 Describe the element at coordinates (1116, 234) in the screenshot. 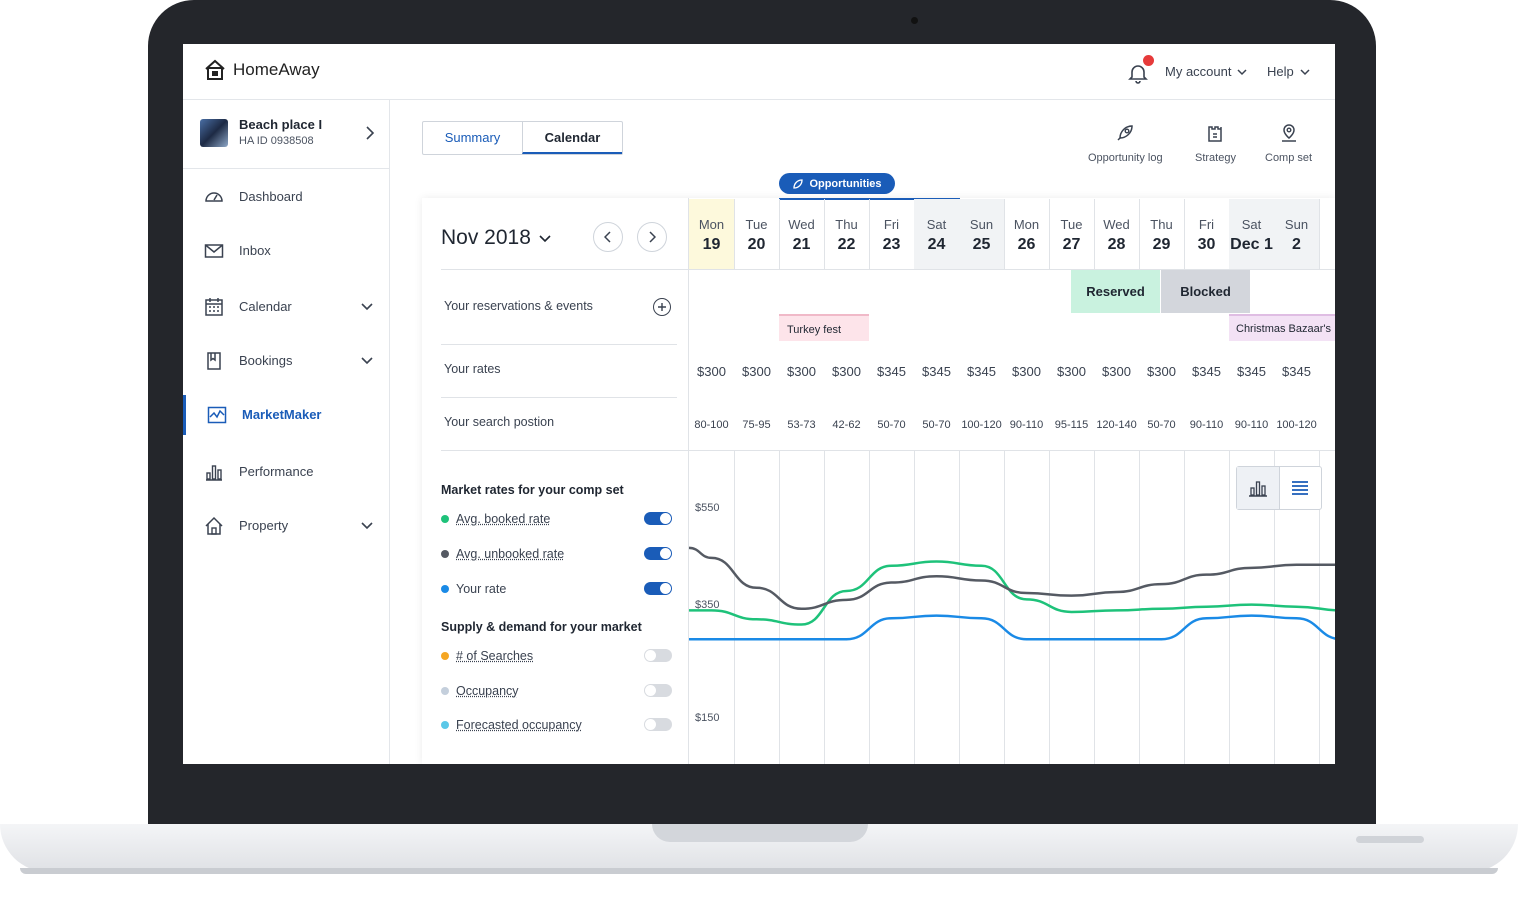

I see `day-header: Wed 28` at that location.